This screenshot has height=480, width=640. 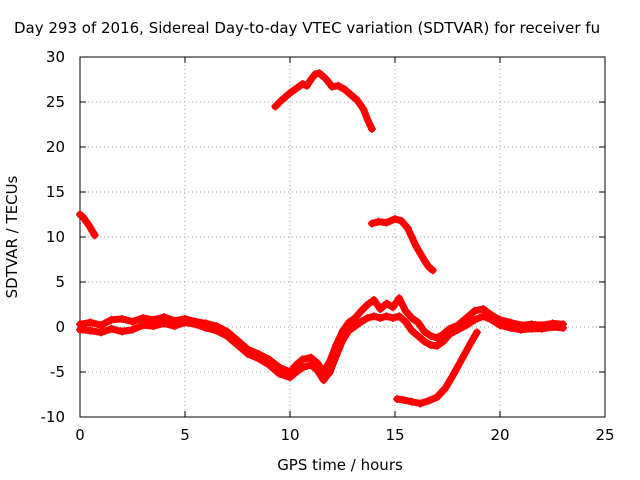 What do you see at coordinates (55, 57) in the screenshot?
I see `y-tick-label: 30` at bounding box center [55, 57].